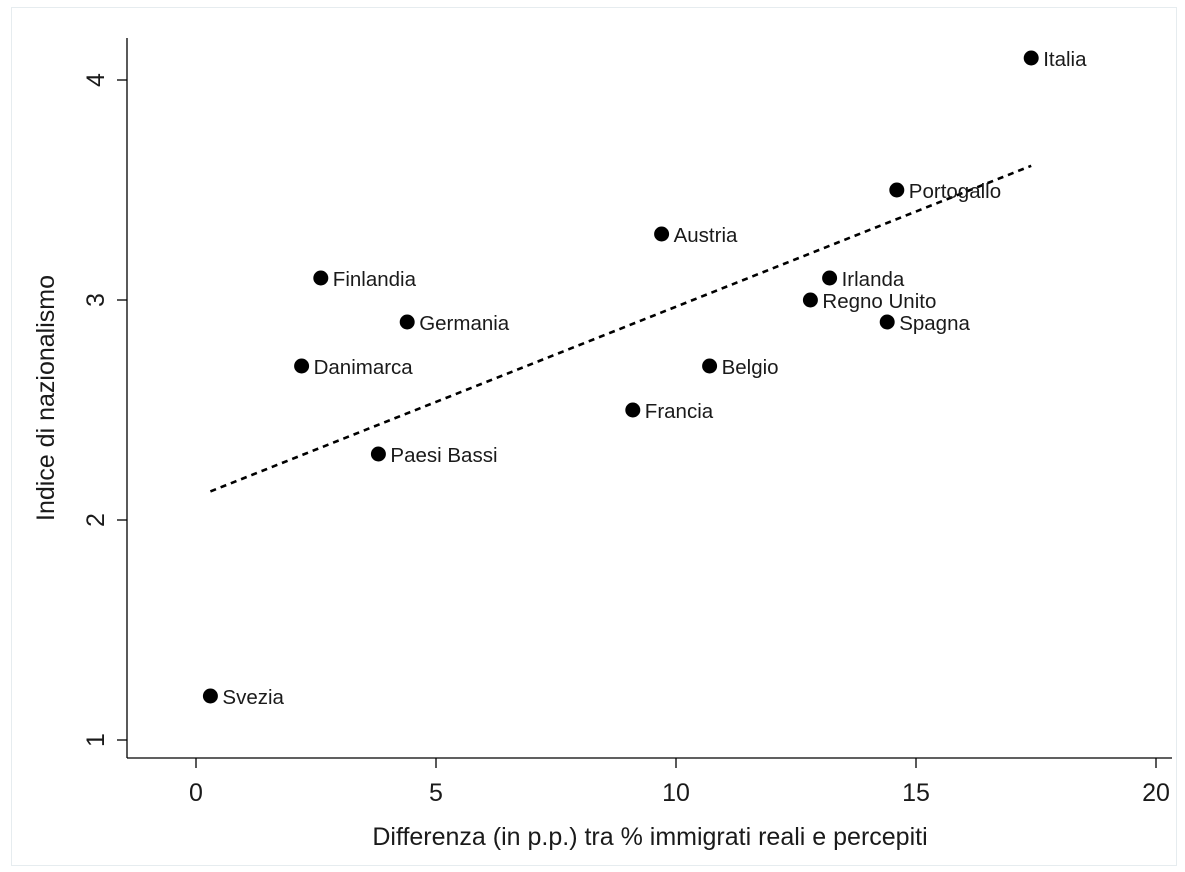  Describe the element at coordinates (1065, 59) in the screenshot. I see `point-label: Italia` at that location.